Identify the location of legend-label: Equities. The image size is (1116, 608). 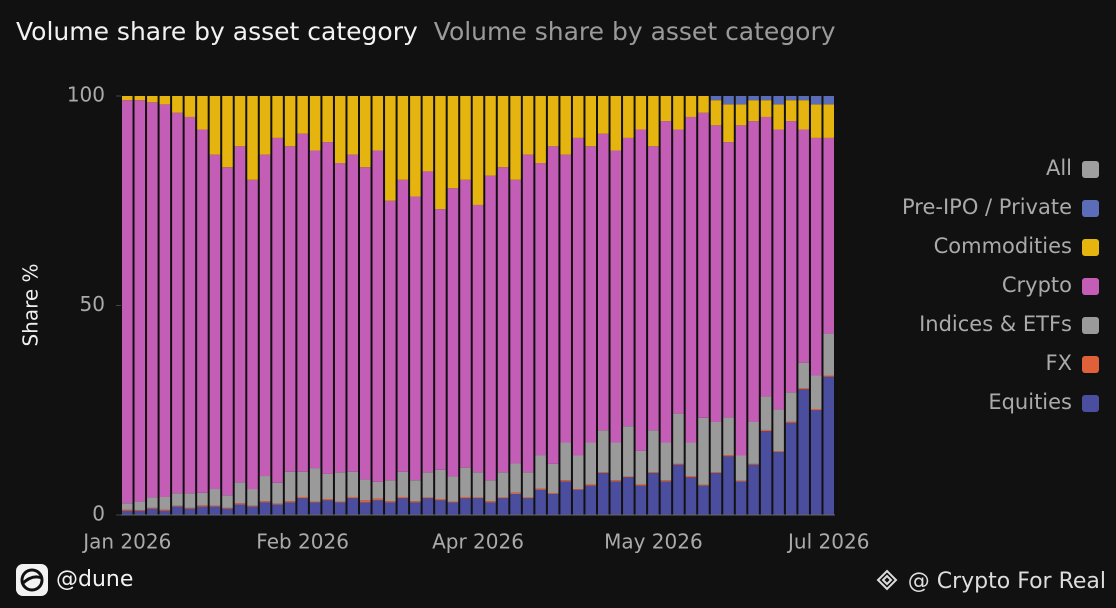
(1030, 402).